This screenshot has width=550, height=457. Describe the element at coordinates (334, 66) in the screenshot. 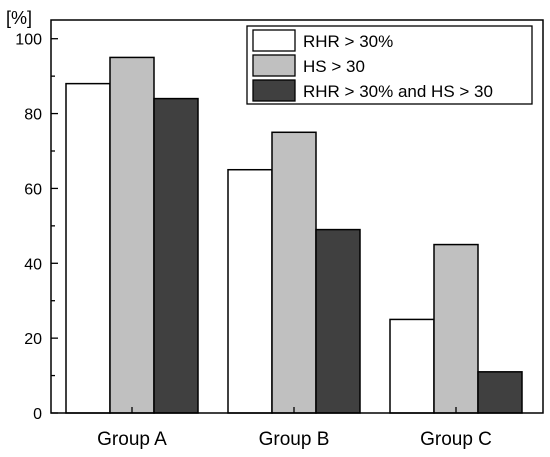

I see `legend-label-2: HS > 30` at that location.